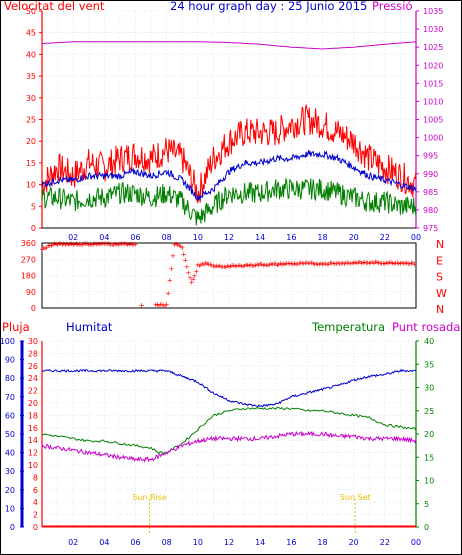 The width and height of the screenshot is (462, 555). Describe the element at coordinates (433, 83) in the screenshot. I see `y-right-tick-label: 1015` at that location.